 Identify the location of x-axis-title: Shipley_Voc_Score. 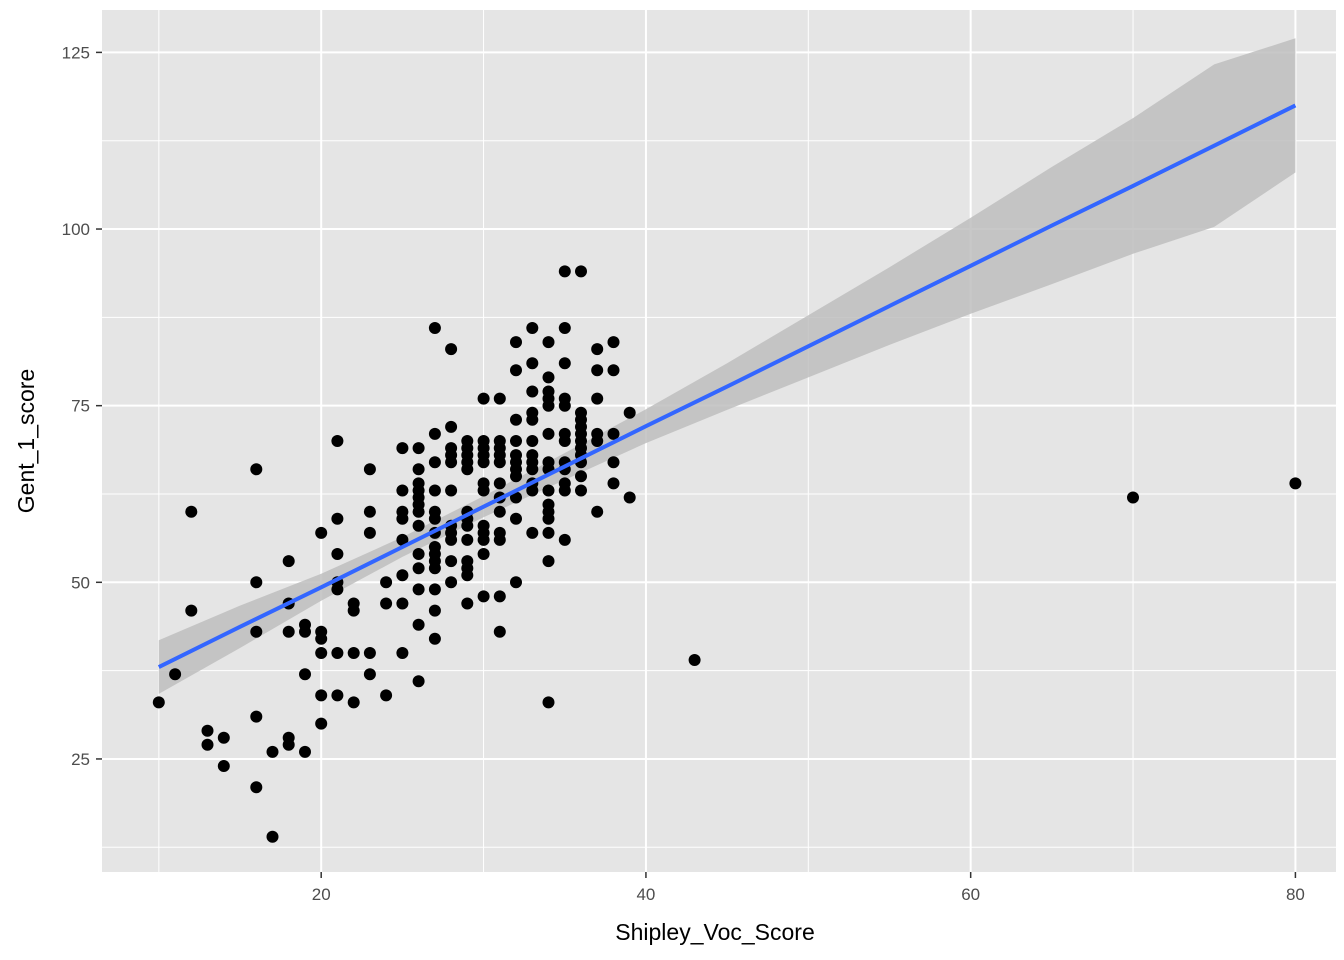
(714, 932).